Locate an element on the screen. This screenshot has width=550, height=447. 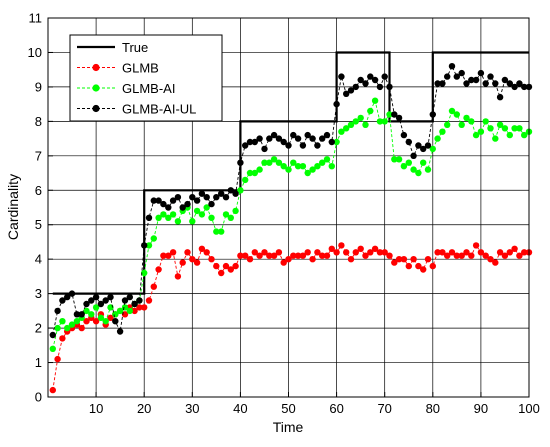
x-tick-label: 70 is located at coordinates (384, 408).